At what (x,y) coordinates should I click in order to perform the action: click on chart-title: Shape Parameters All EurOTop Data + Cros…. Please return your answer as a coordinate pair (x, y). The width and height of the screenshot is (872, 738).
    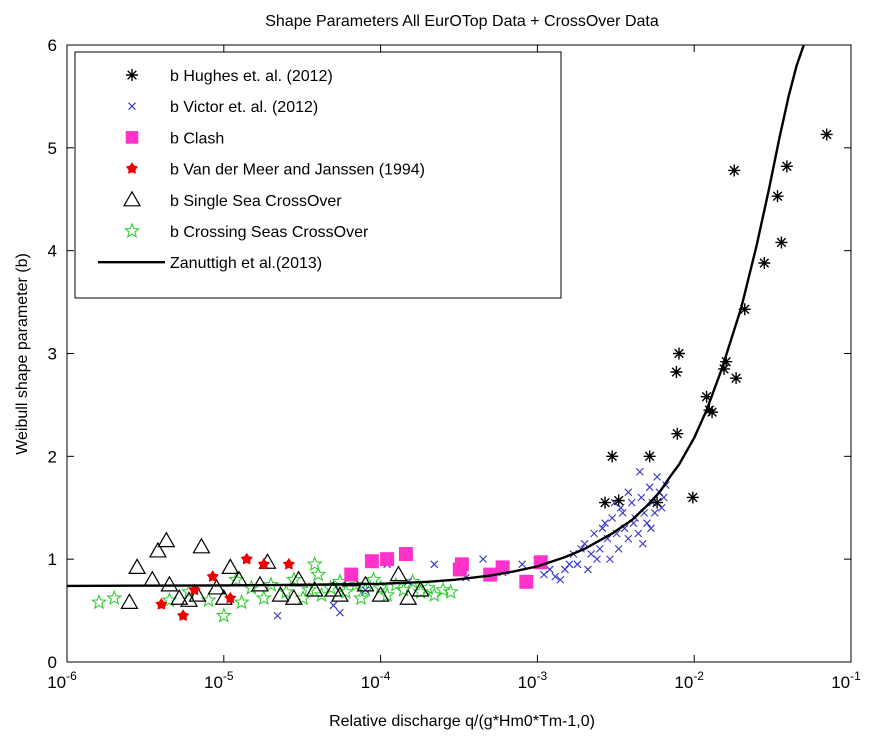
    Looking at the image, I should click on (462, 21).